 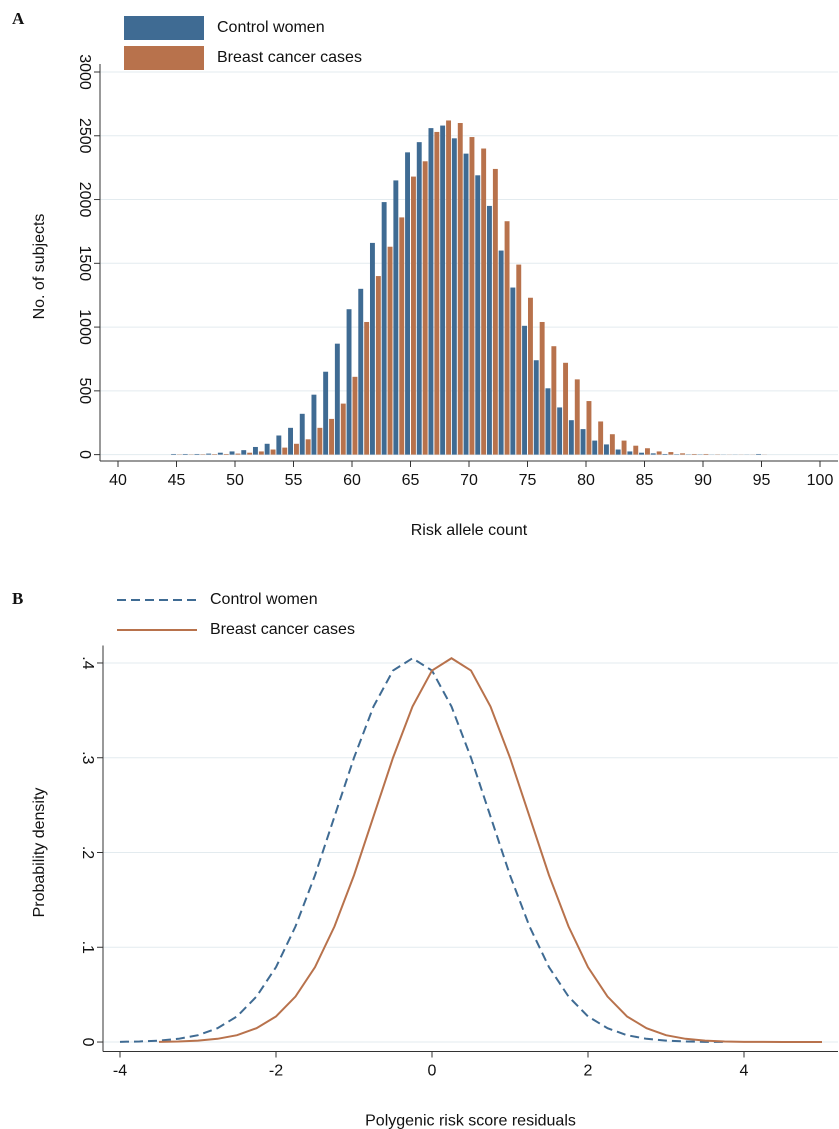 I want to click on y-tick-label: 2500, so click(x=84, y=136).